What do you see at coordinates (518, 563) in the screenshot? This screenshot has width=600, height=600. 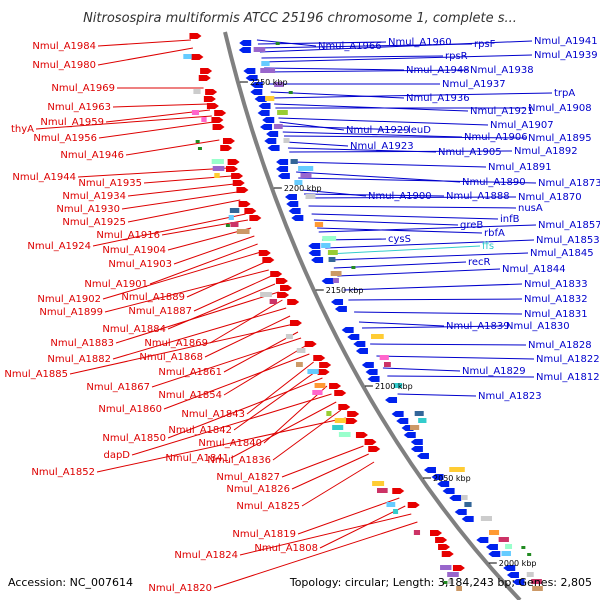 I see `scale-label: 2000 kbp` at bounding box center [518, 563].